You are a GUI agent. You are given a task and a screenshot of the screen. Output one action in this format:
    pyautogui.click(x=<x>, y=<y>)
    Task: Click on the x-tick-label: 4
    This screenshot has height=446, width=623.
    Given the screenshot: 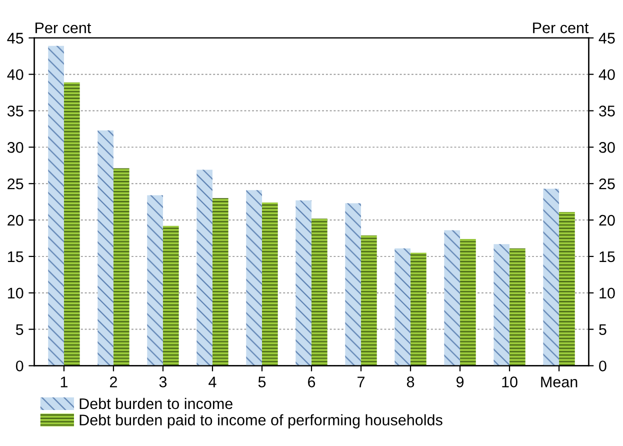 What is the action you would take?
    pyautogui.click(x=212, y=382)
    